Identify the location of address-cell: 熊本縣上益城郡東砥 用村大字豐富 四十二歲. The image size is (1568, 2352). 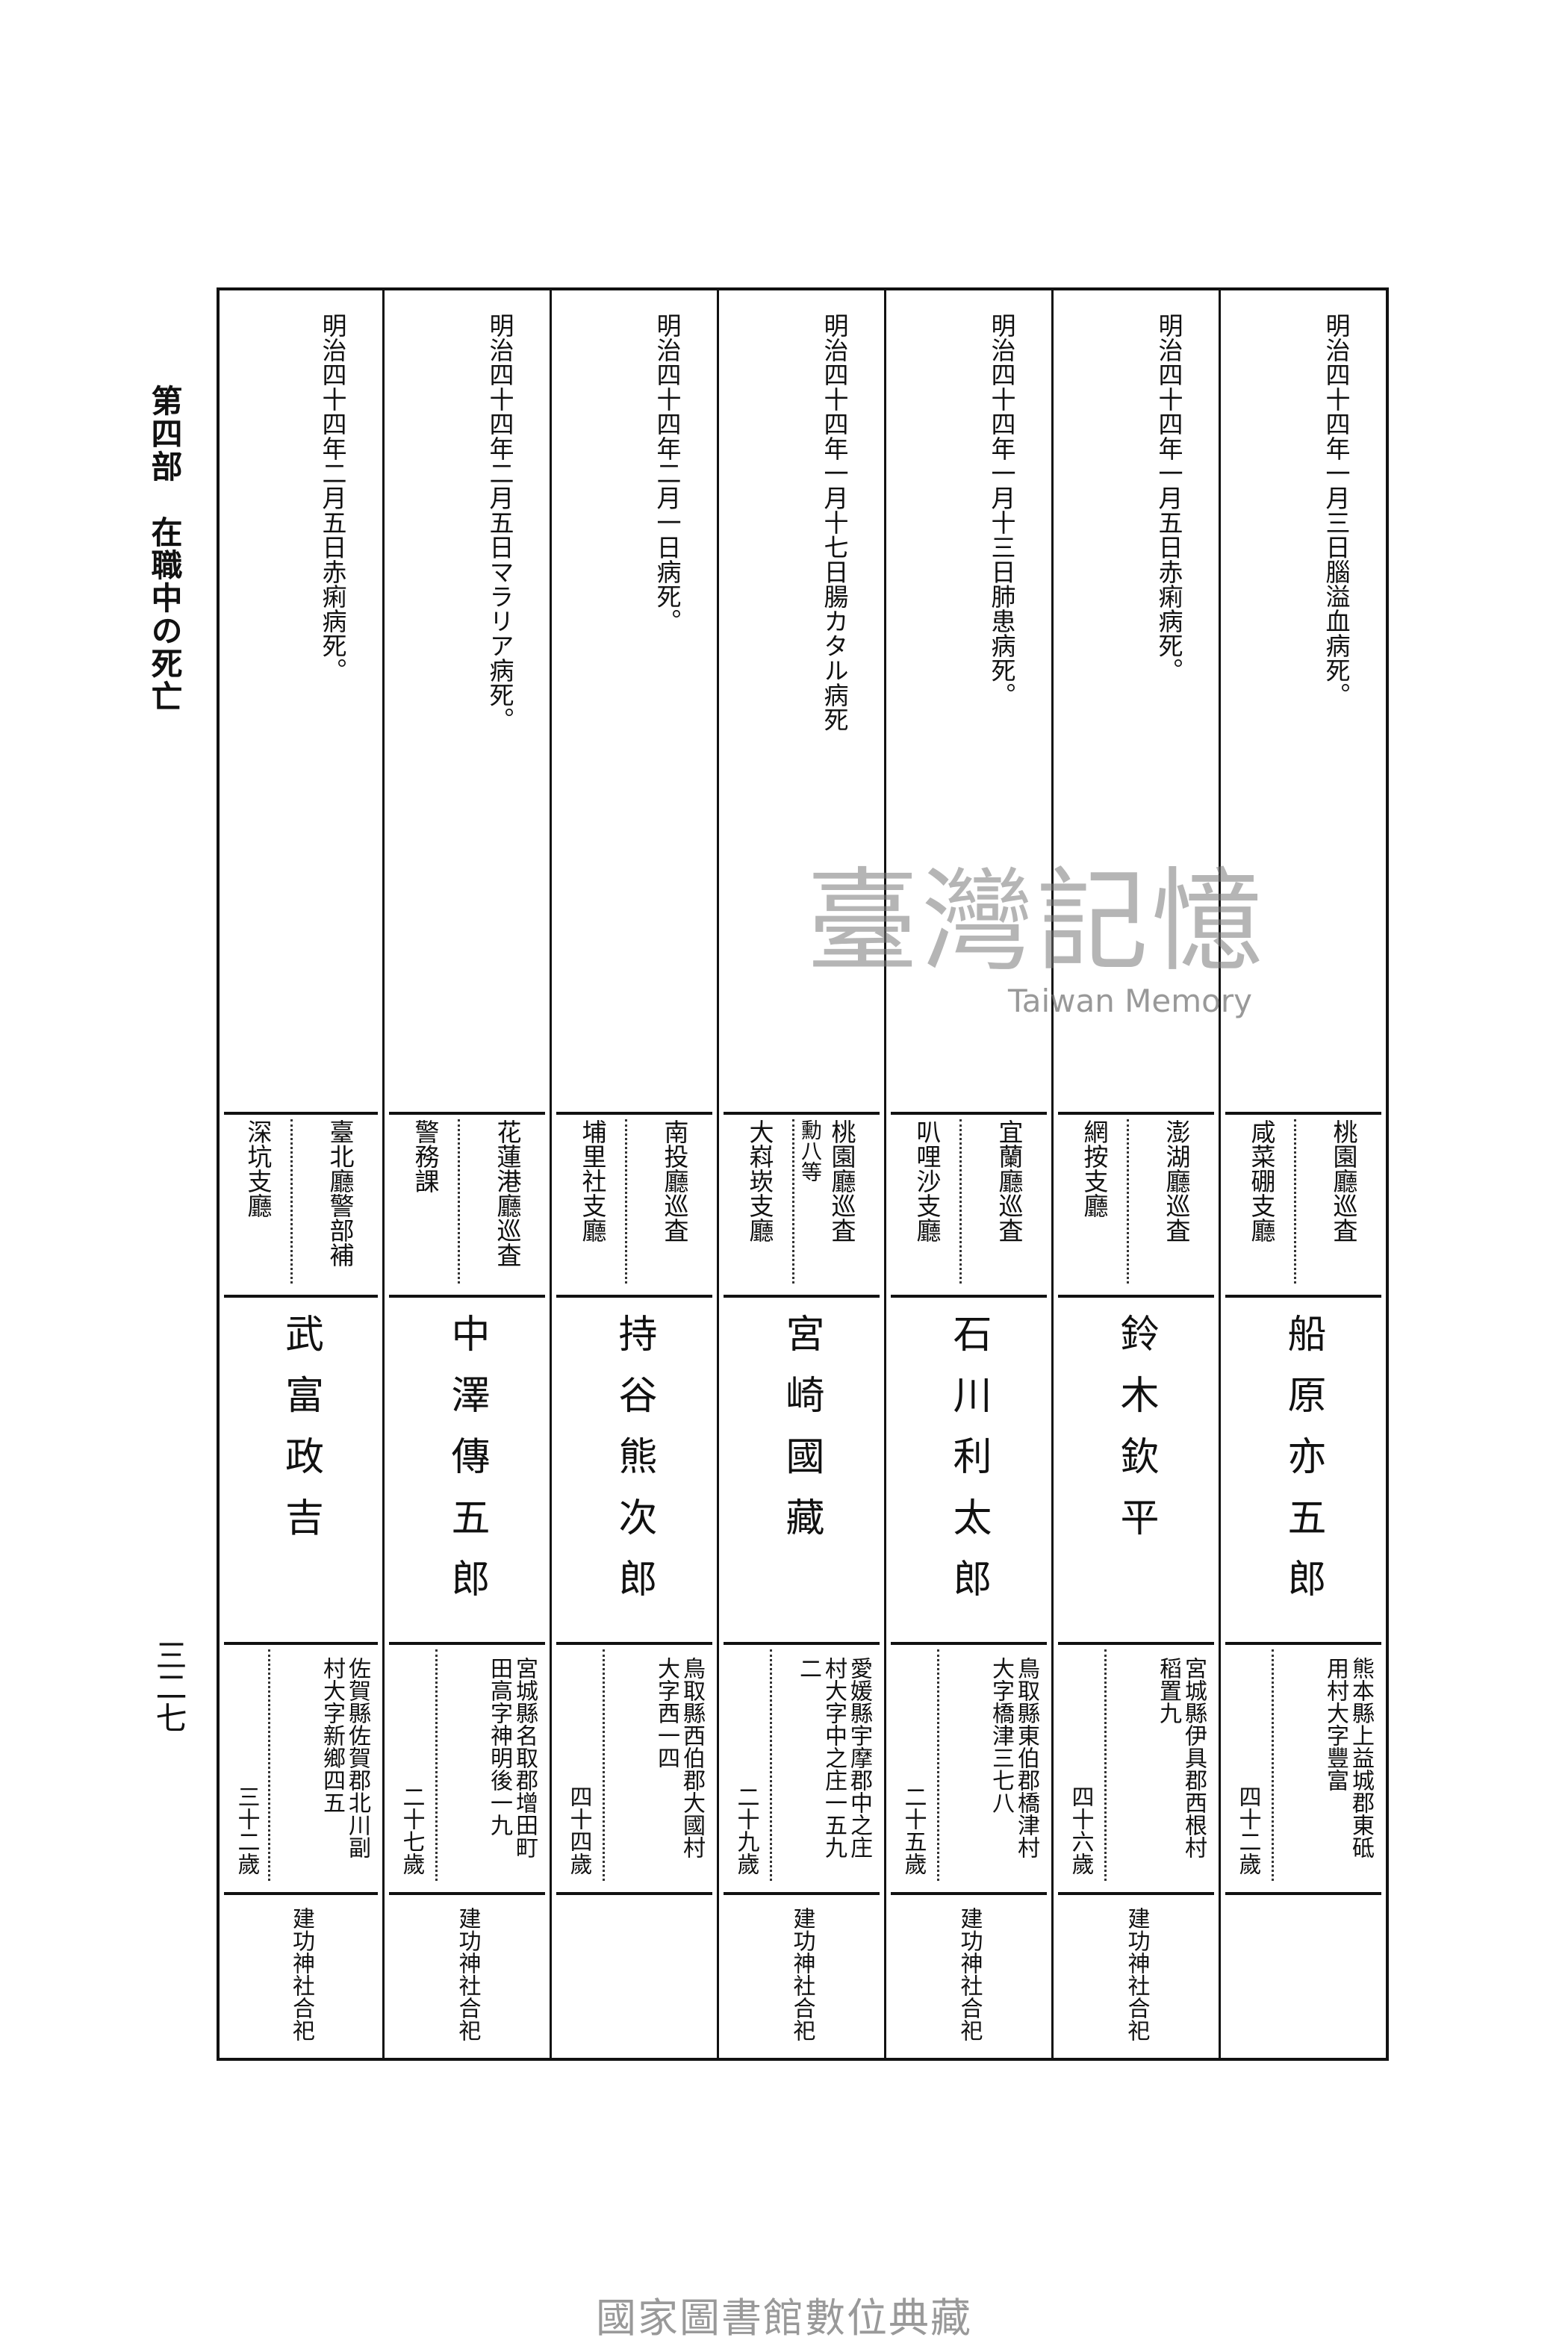
(1303, 1765).